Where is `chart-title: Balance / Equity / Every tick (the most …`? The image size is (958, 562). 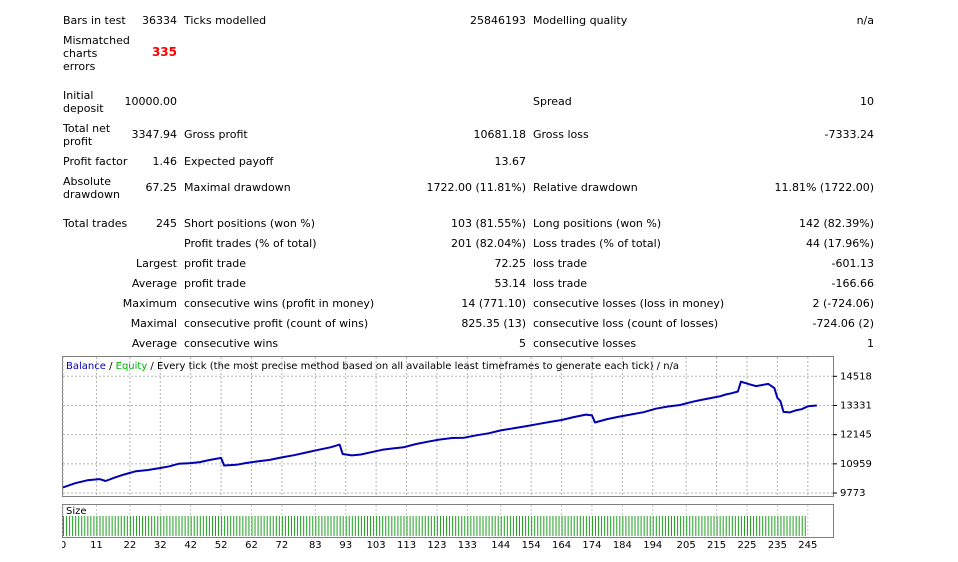 chart-title: Balance / Equity / Every tick (the most … is located at coordinates (372, 366).